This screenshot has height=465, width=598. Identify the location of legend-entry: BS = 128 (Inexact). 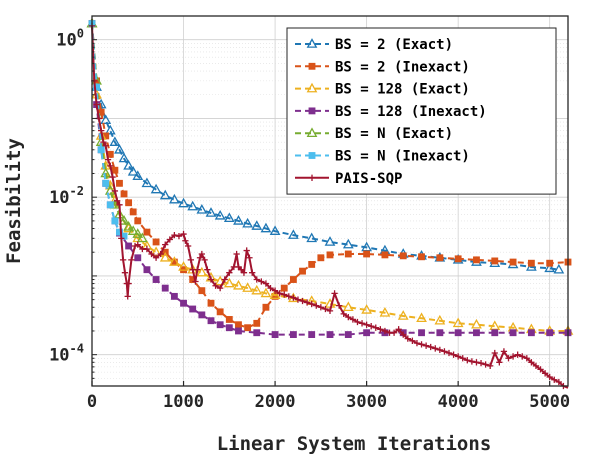
(391, 112).